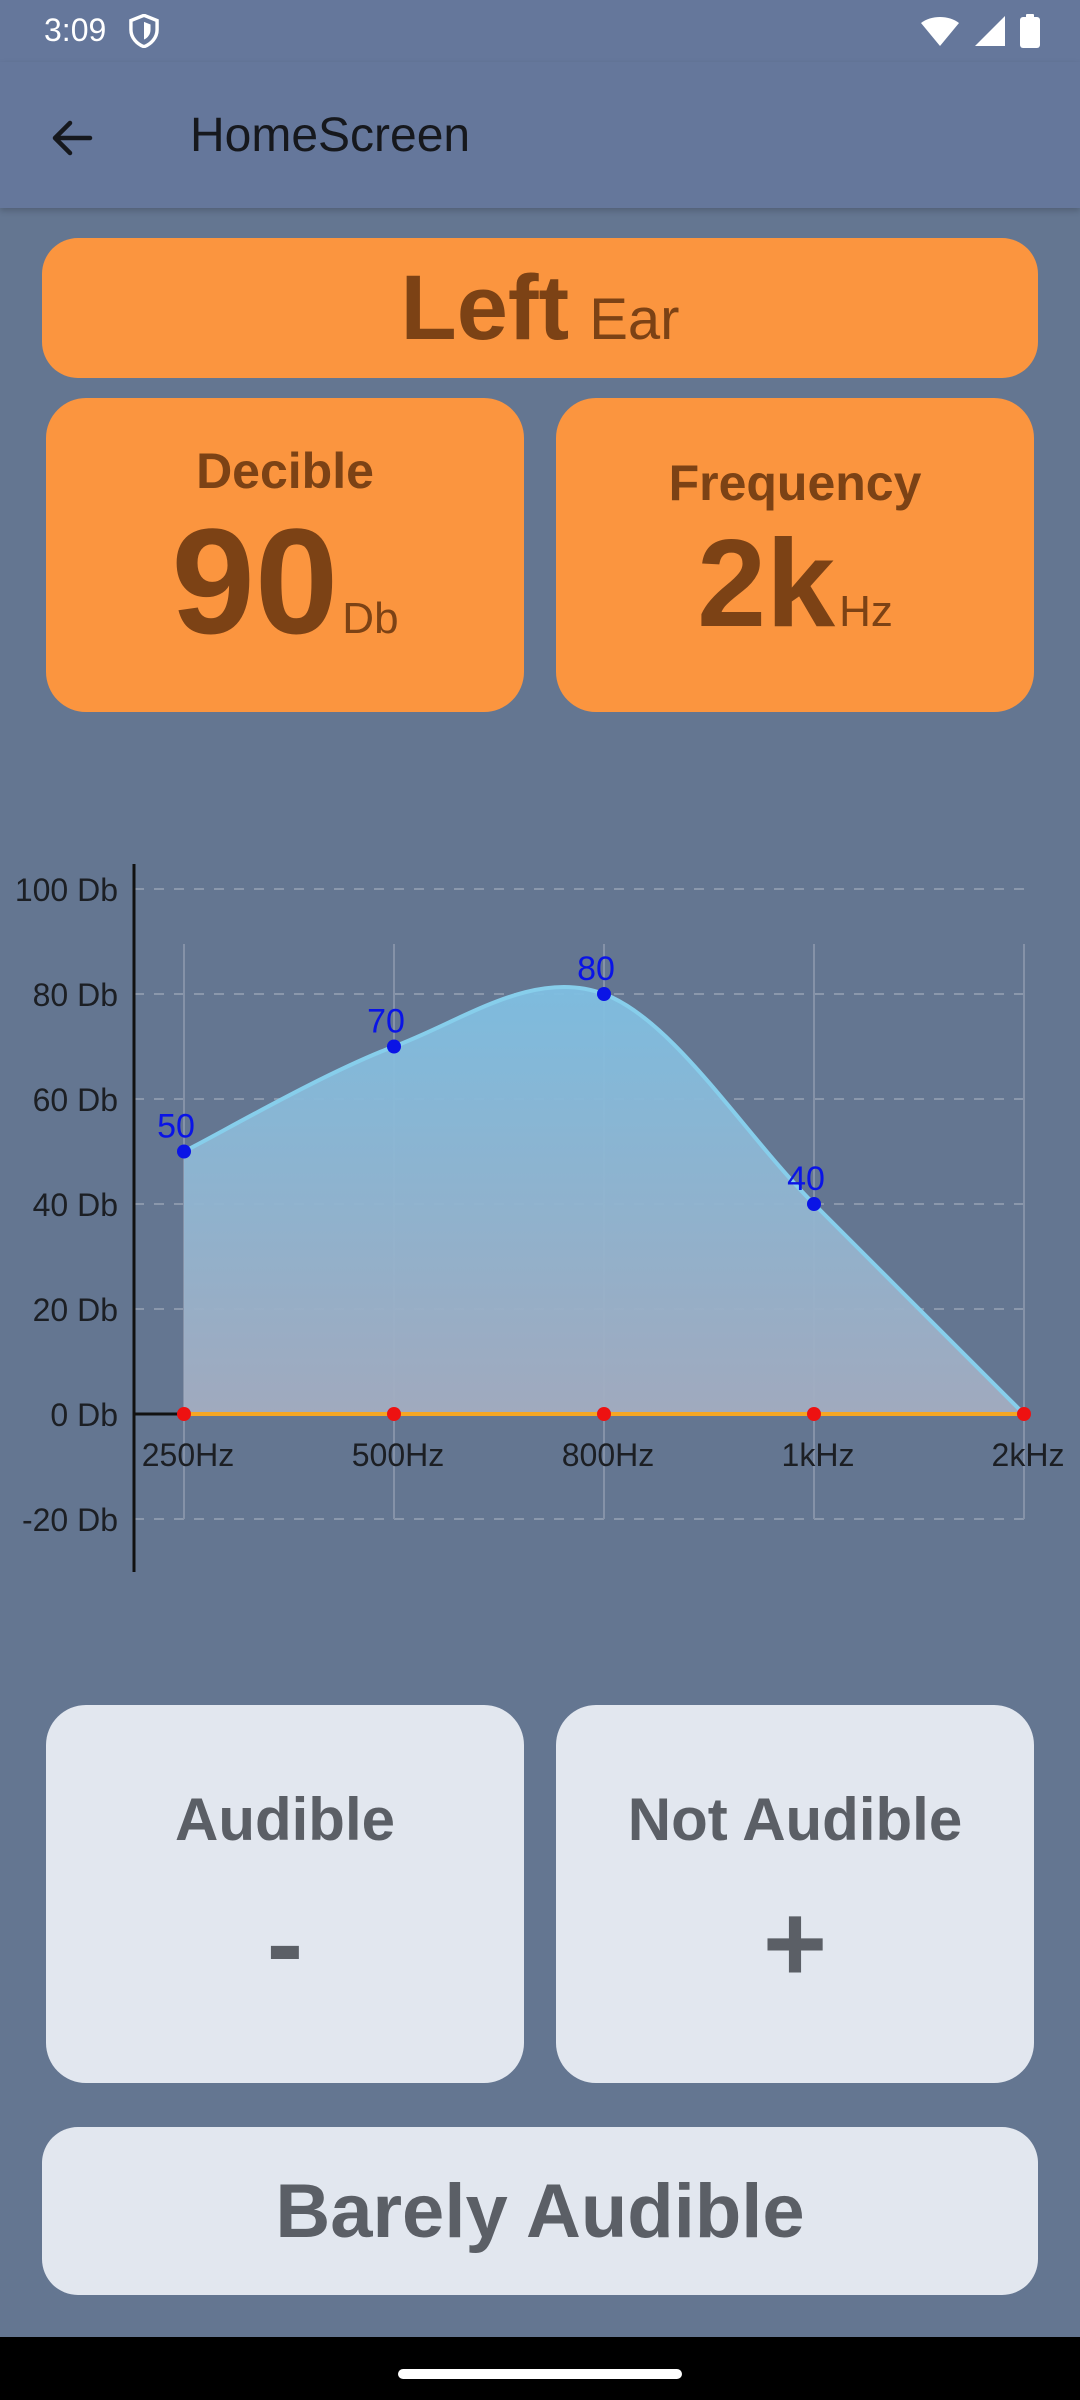 Image resolution: width=1080 pixels, height=2400 pixels. Describe the element at coordinates (285, 1819) in the screenshot. I see `audible-label: Audible` at that location.